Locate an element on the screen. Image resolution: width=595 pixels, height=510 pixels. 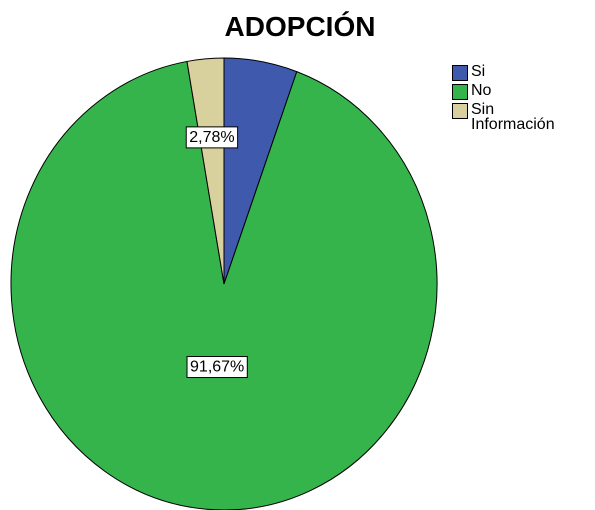
data-label: 2,78% is located at coordinates (212, 137).